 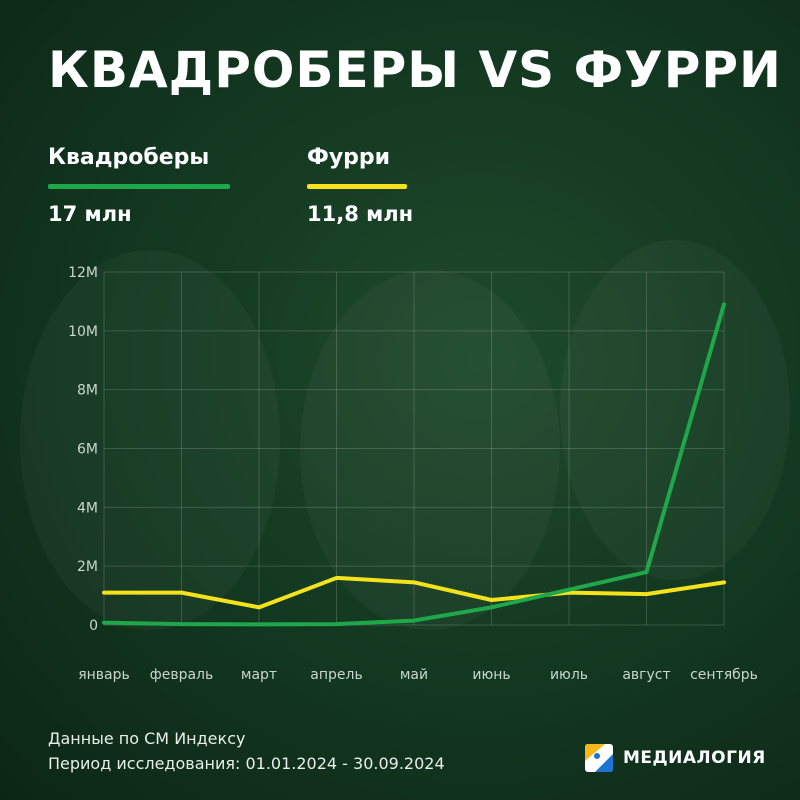 I want to click on brand: МЕДИАЛОГИЯ, so click(x=675, y=758).